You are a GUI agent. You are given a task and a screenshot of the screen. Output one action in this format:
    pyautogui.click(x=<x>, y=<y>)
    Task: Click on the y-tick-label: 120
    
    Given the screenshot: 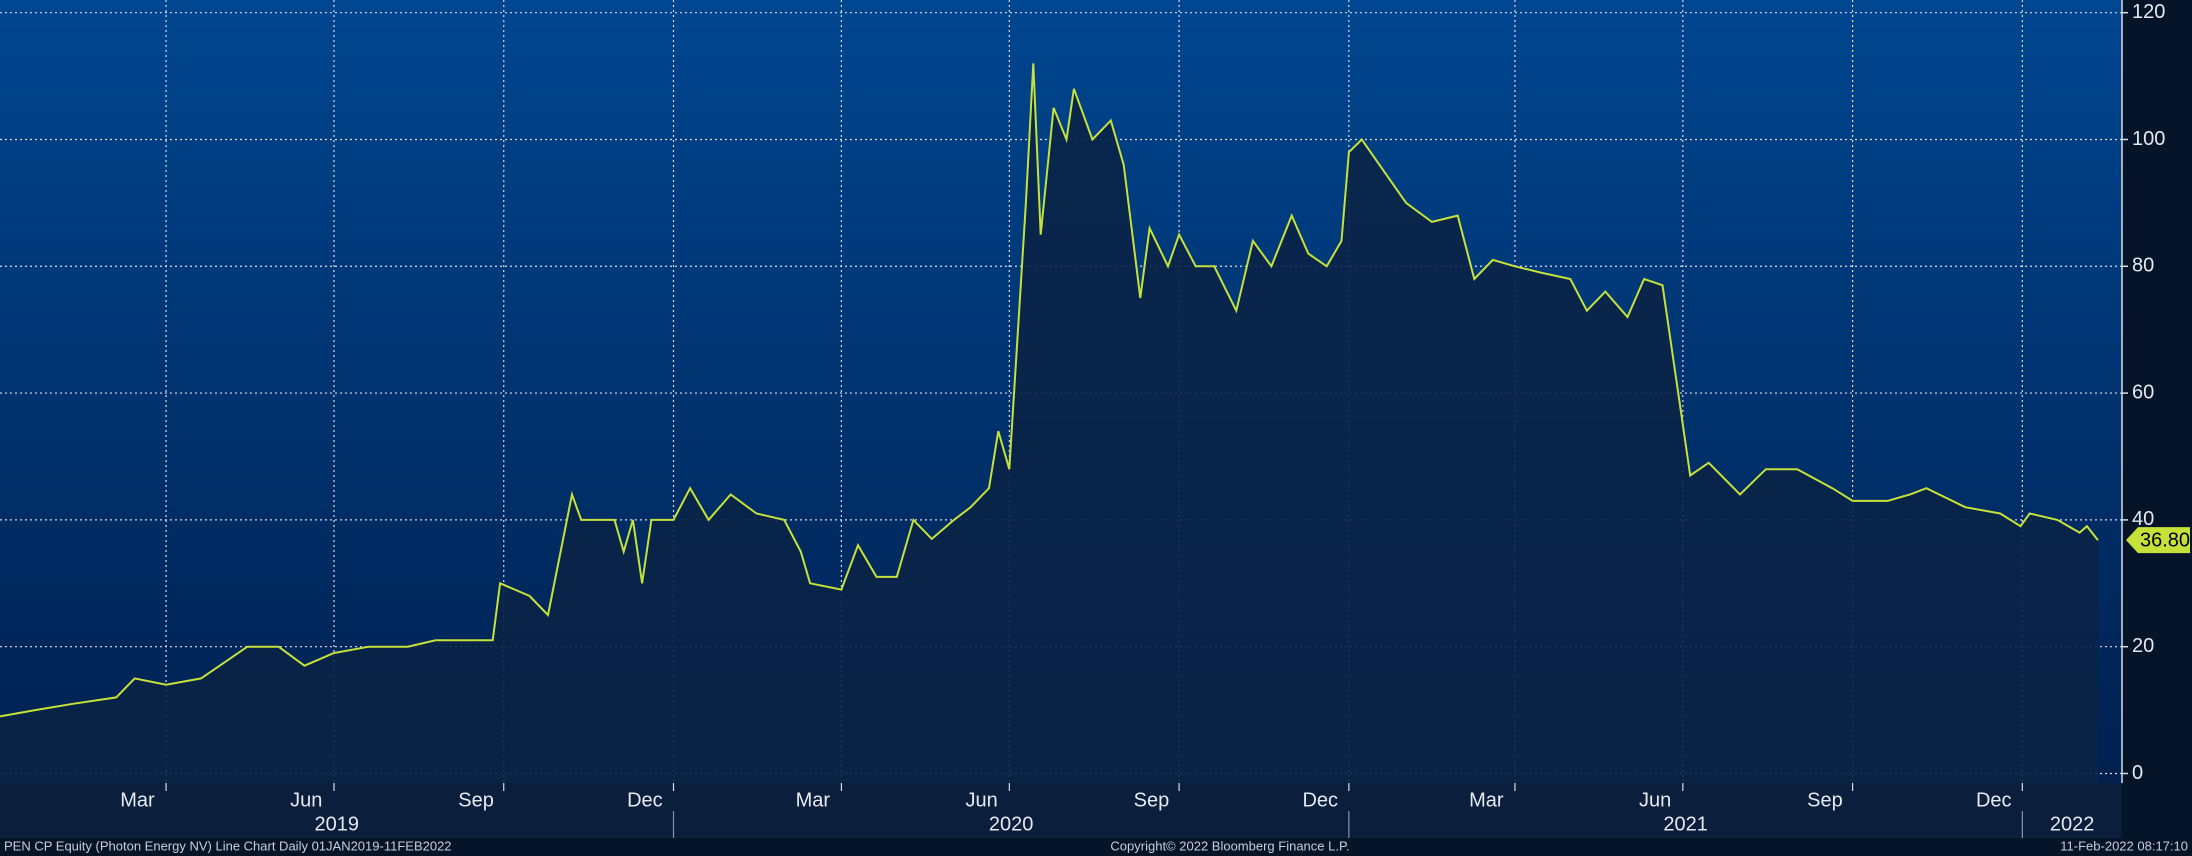 What is the action you would take?
    pyautogui.click(x=2148, y=12)
    